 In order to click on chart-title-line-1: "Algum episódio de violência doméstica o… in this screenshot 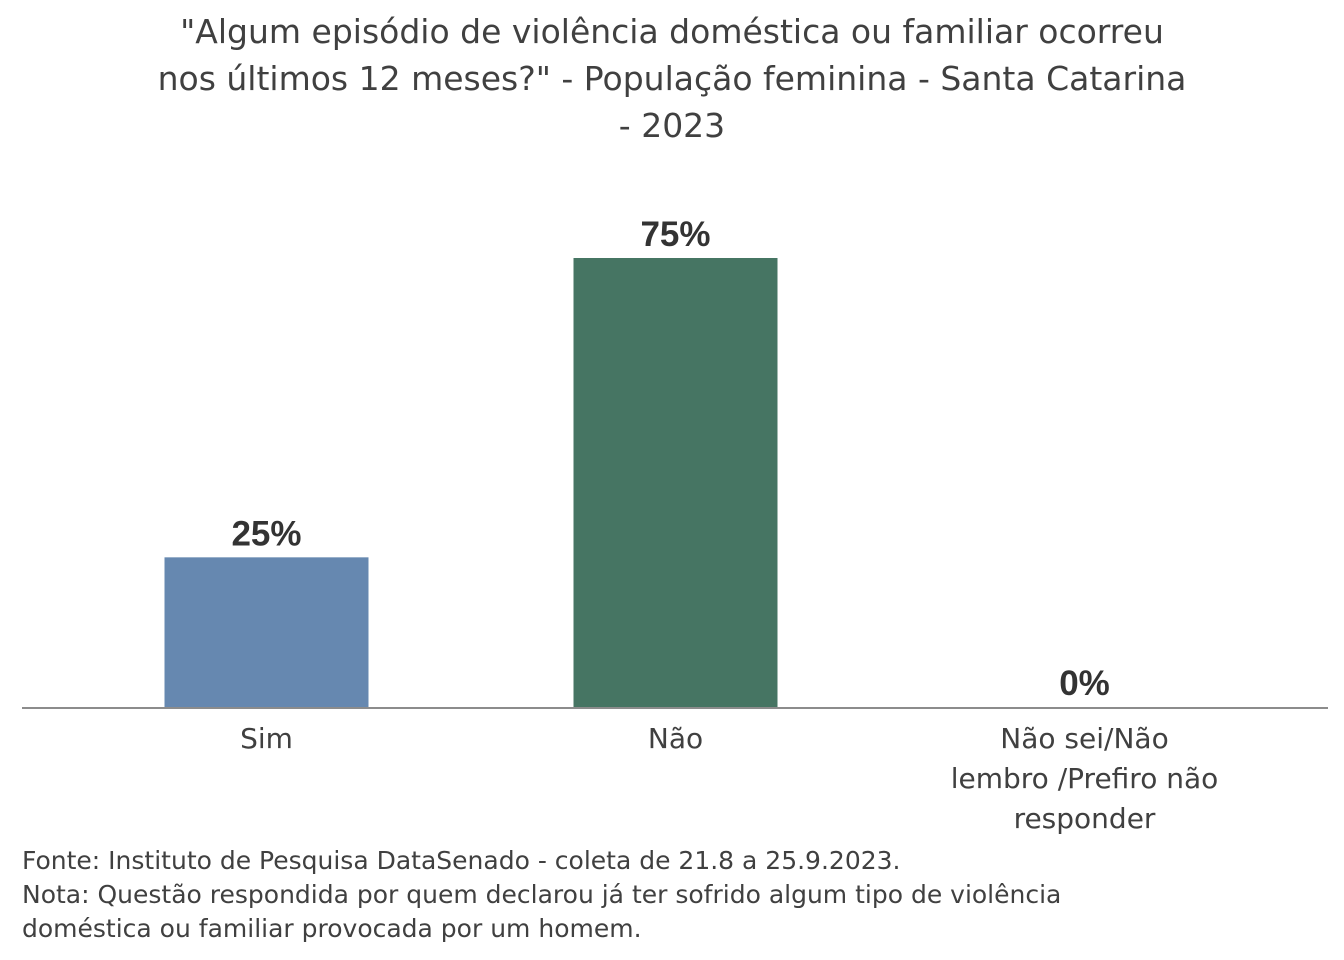, I will do `click(672, 31)`.